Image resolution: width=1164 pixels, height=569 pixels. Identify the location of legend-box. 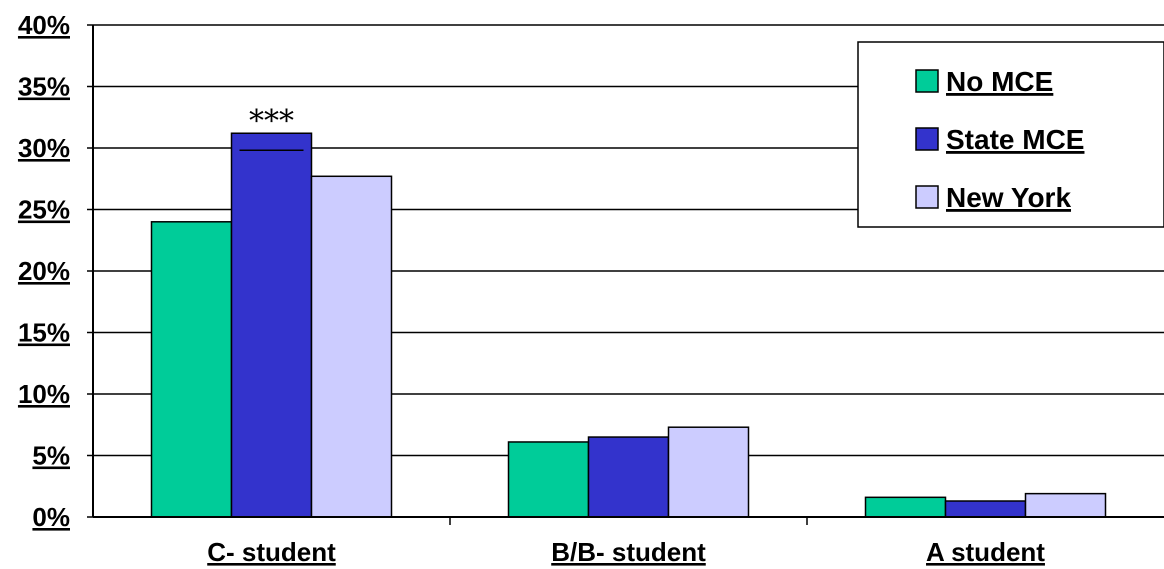
(1010, 134).